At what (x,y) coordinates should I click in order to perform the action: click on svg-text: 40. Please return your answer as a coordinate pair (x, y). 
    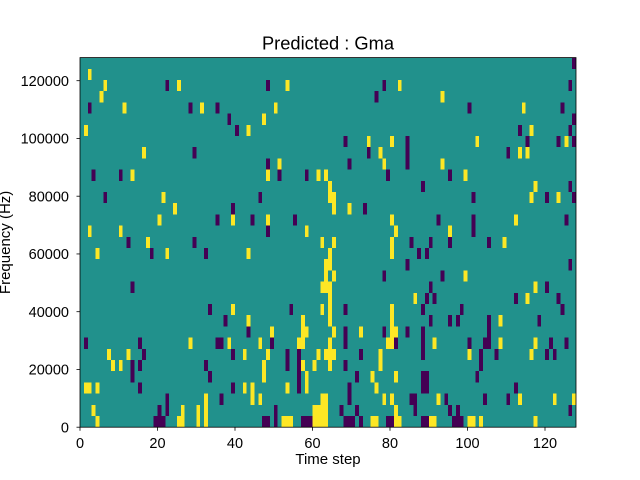
    Looking at the image, I should click on (235, 444).